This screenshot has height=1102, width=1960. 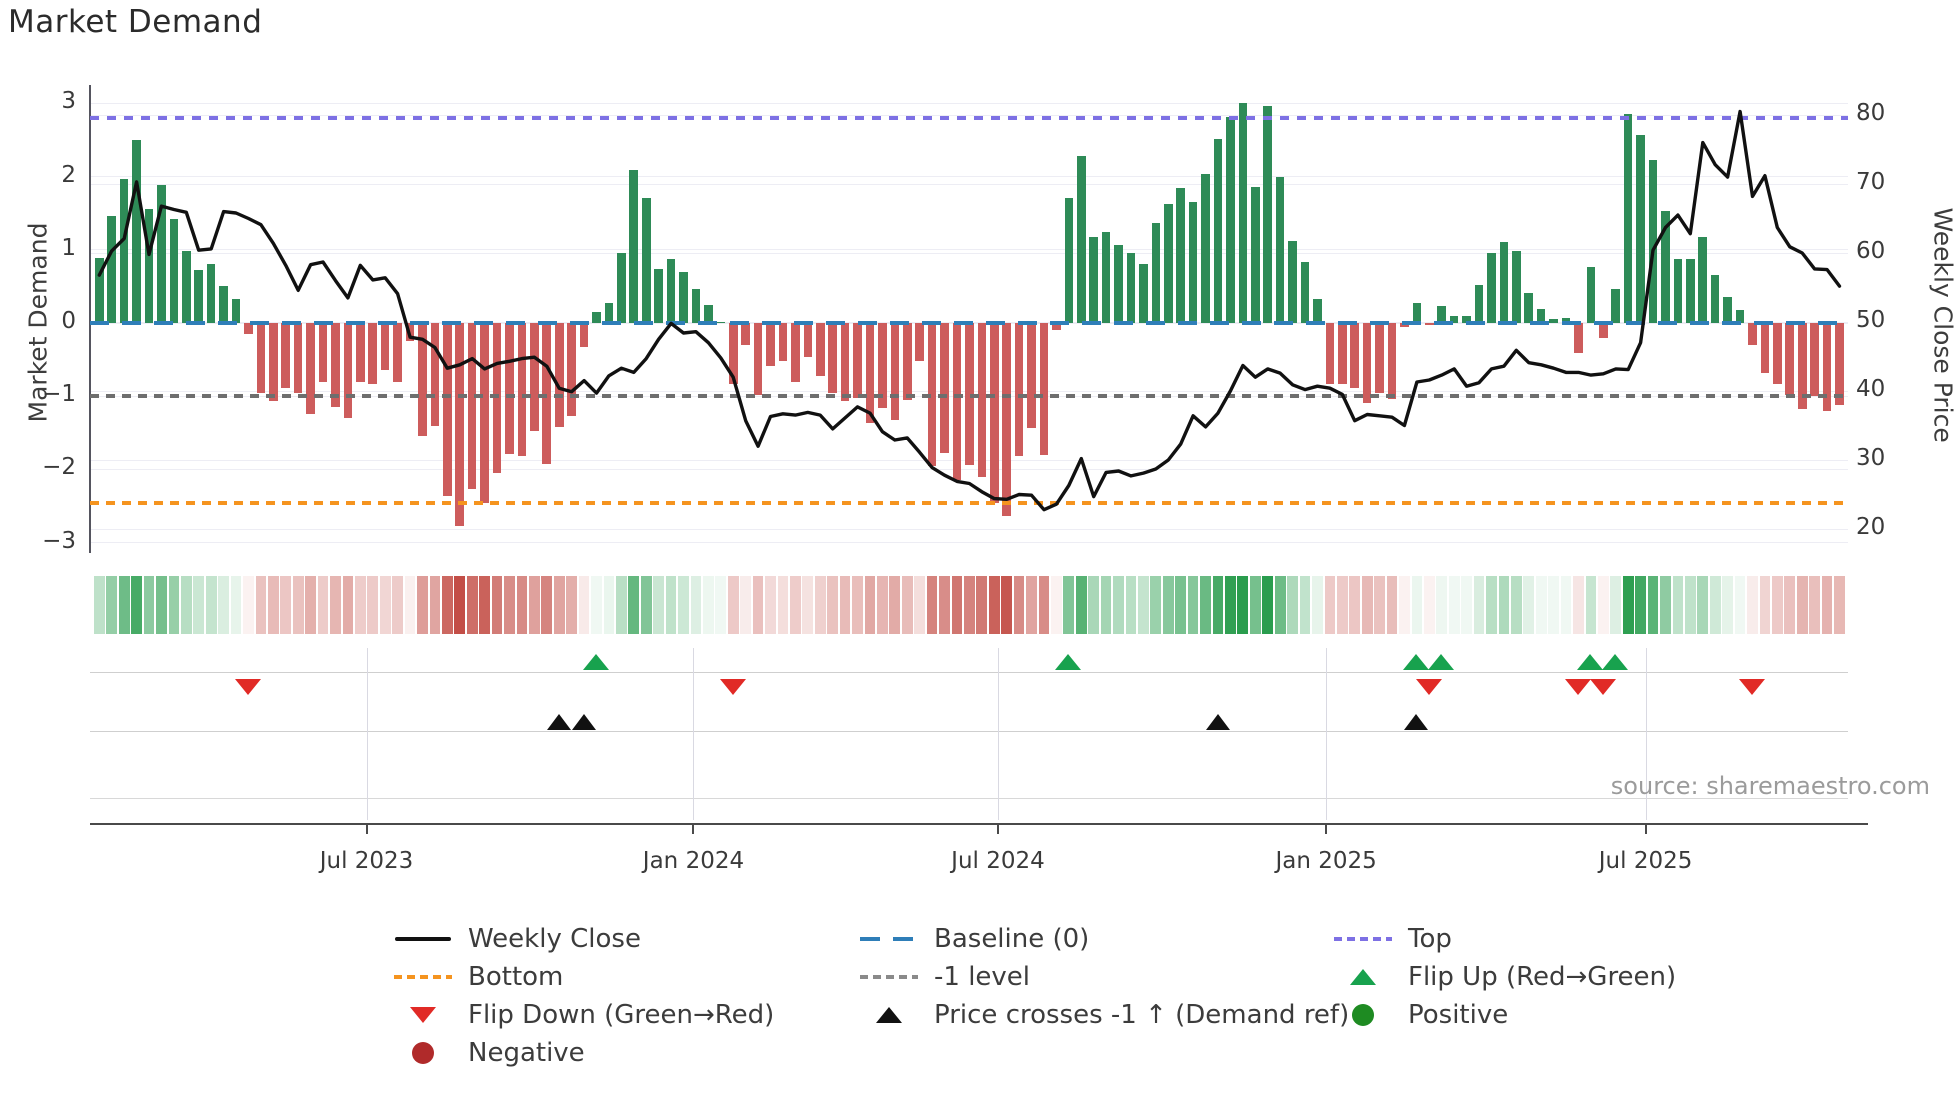 What do you see at coordinates (969, 323) in the screenshot?
I see `baseline-zero-line` at bounding box center [969, 323].